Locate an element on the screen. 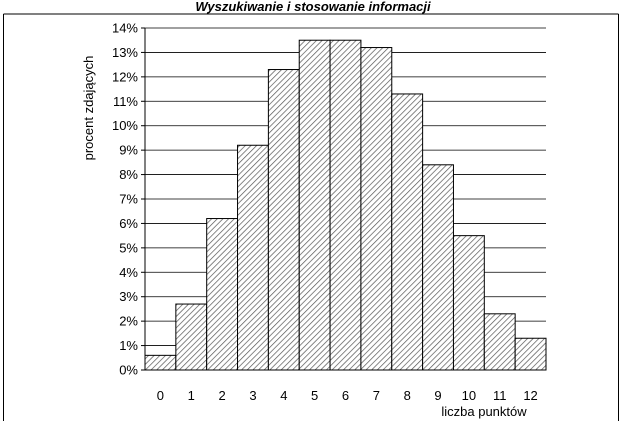 Image resolution: width=622 pixels, height=426 pixels. y-tick-labels: 0% 1% 2% 3% 4% 5% 6% 7% 8% 9% 10% 11% 12% 13% 14% is located at coordinates (128, 199).